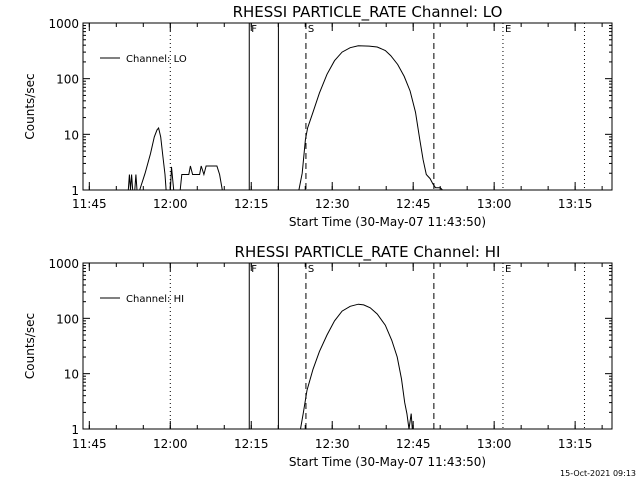 The height and width of the screenshot is (480, 640). Describe the element at coordinates (155, 299) in the screenshot. I see `legend-label: Channel: HI` at that location.